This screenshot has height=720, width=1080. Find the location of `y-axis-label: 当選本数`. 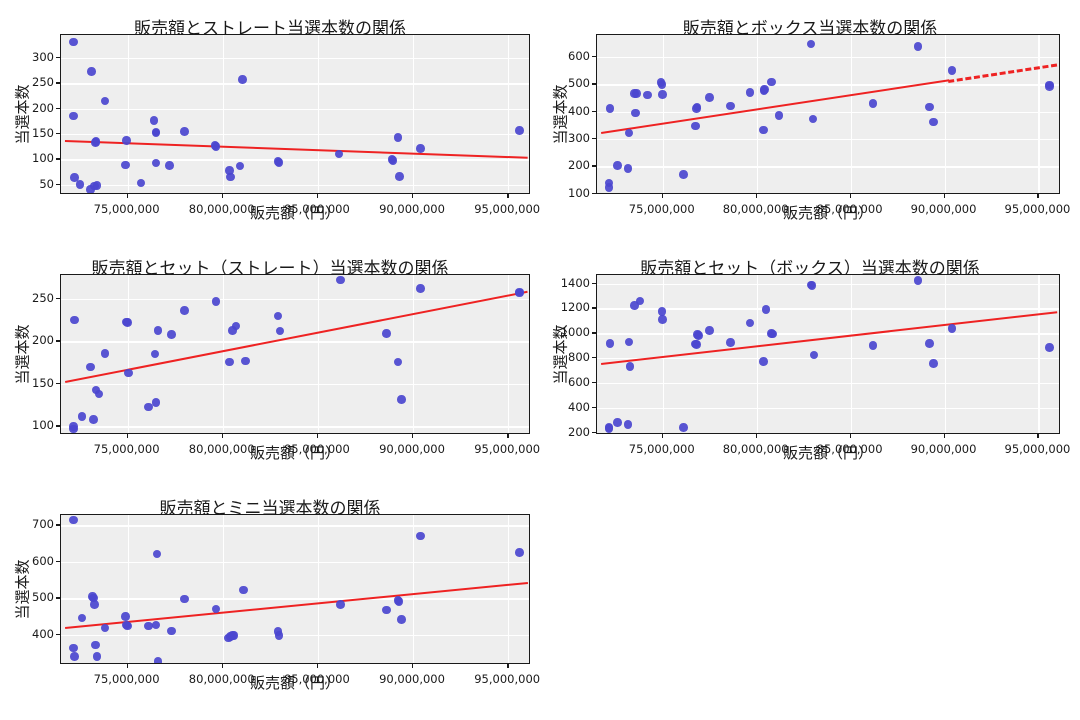

y-axis-label: 当選本数 is located at coordinates (22, 589).